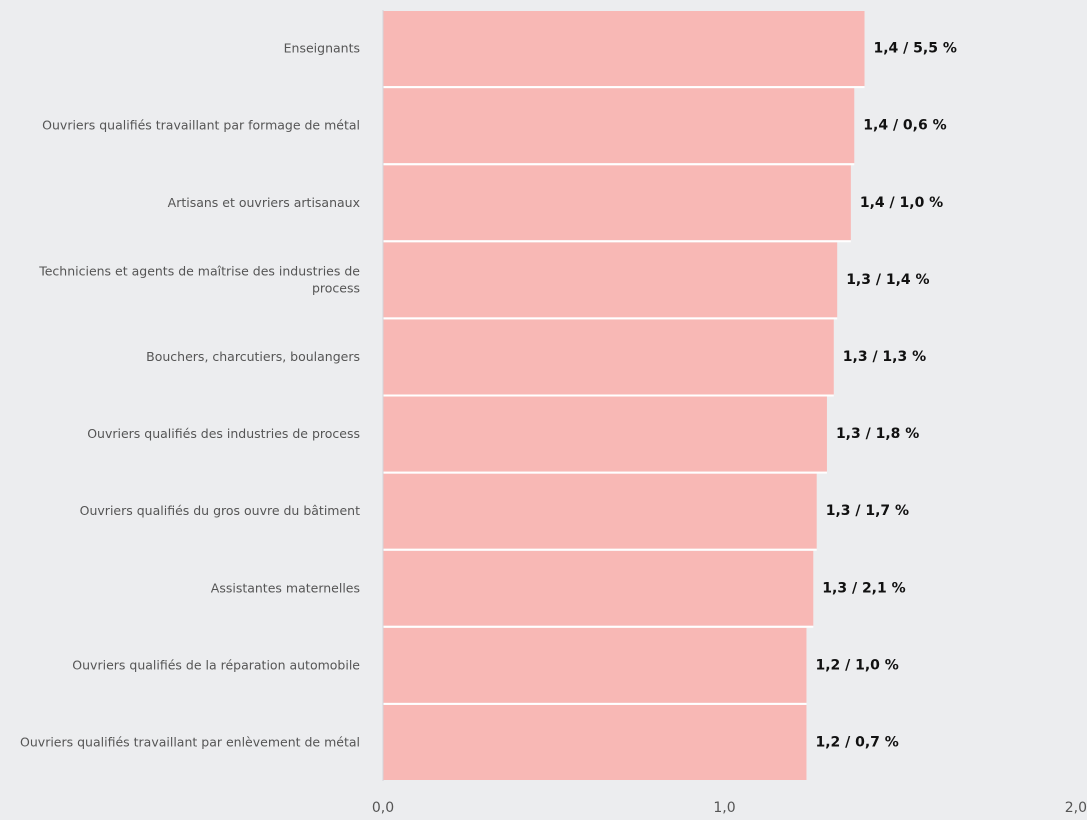  Describe the element at coordinates (904, 126) in the screenshot. I see `data-label-1: 1,4 / 0,6 %` at that location.